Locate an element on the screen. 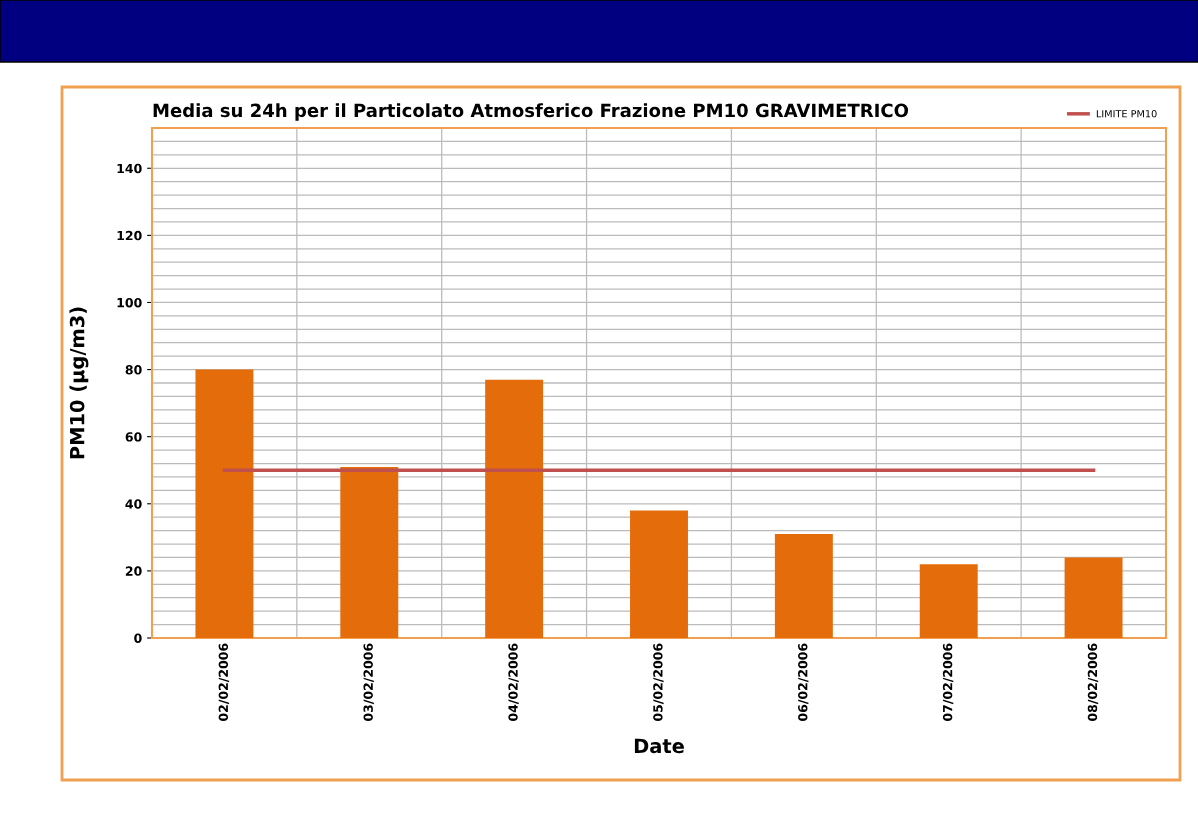 This screenshot has height=825, width=1198. y-tick-label: 0 is located at coordinates (138, 638).